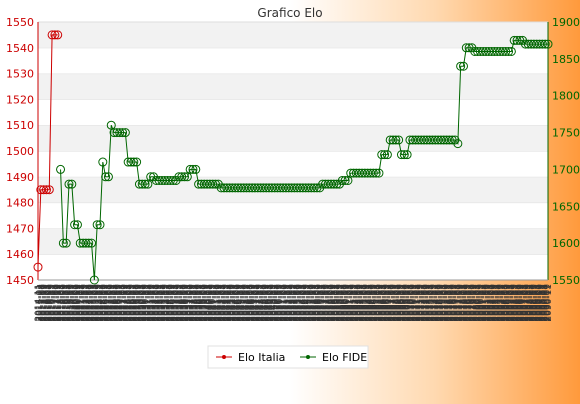 The image size is (580, 404). What do you see at coordinates (285, 303) in the screenshot?
I see `x-tick-label: 2051-07` at bounding box center [285, 303].